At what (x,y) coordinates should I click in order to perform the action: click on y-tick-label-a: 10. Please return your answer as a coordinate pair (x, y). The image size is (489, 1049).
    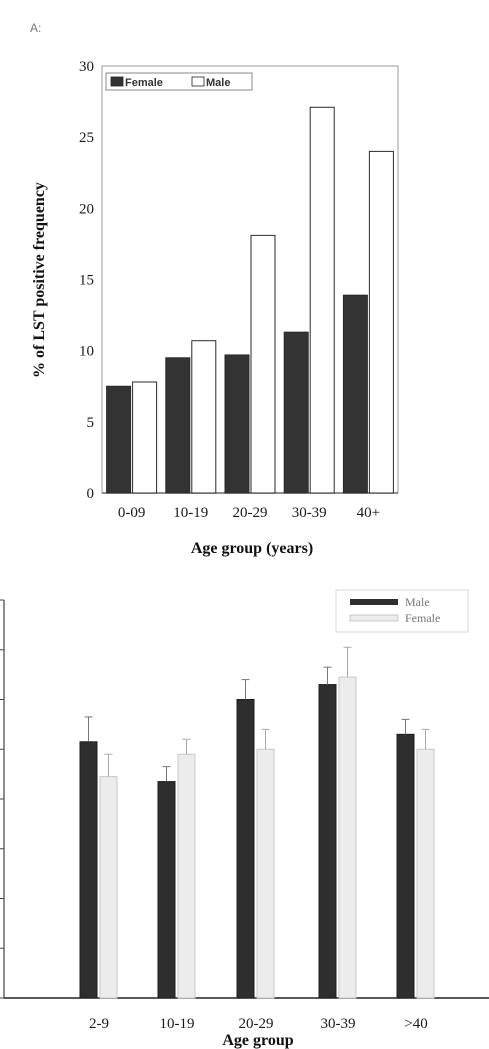
    Looking at the image, I should click on (86, 352).